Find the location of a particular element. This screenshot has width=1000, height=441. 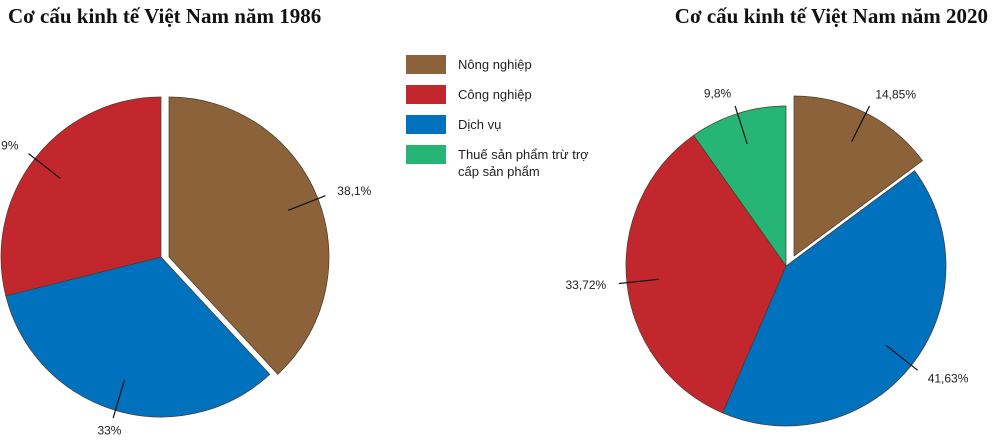

data-label: 9,8% is located at coordinates (718, 94).